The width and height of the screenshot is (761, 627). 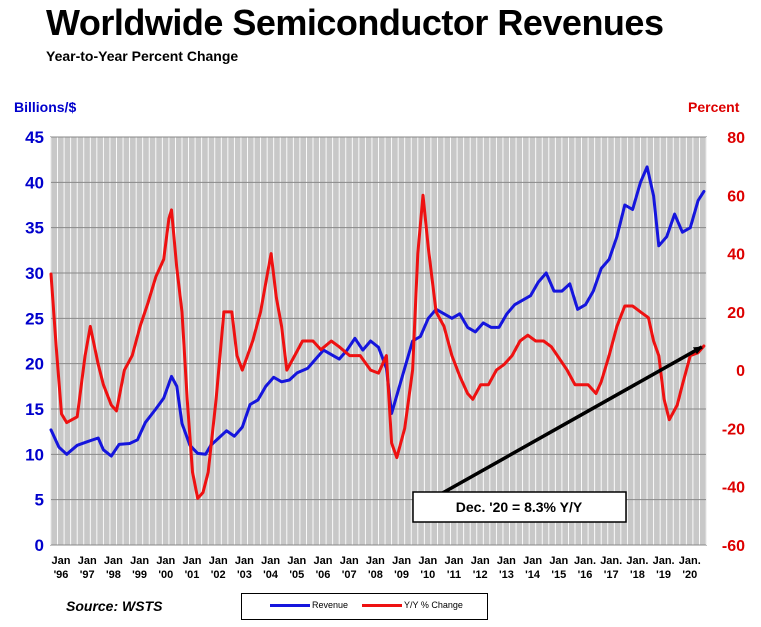 I want to click on x-tick-label-year: '98, so click(x=113, y=575).